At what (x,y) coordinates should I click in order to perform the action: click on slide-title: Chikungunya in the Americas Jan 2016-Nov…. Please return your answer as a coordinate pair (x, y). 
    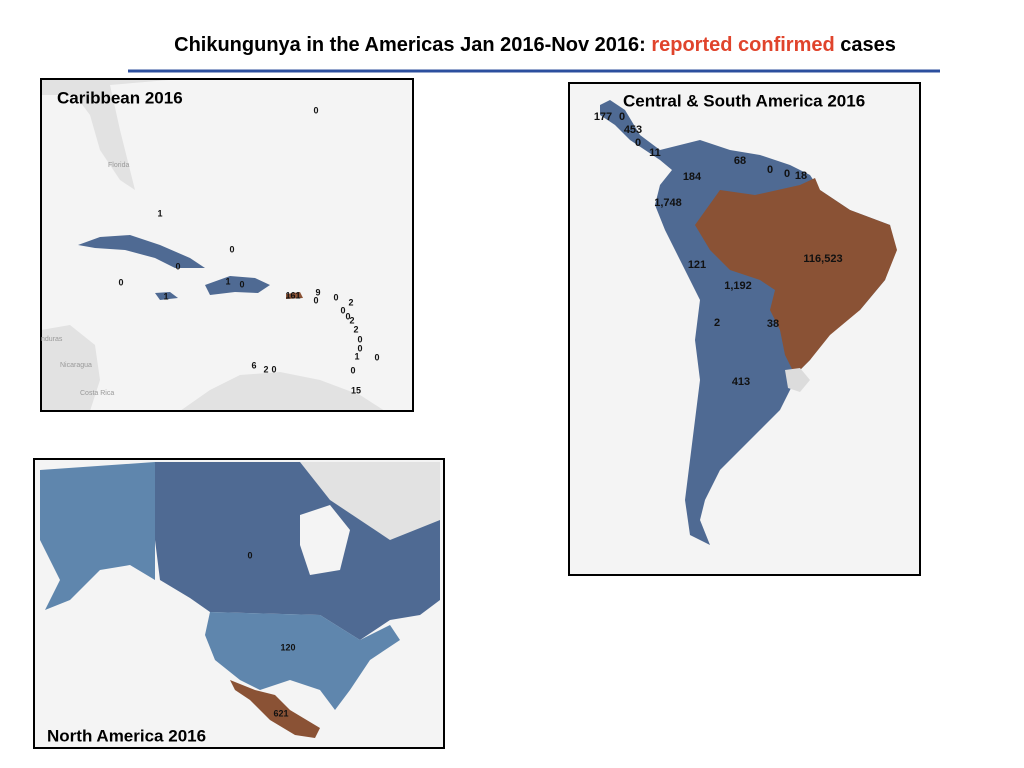
    Looking at the image, I should click on (535, 45).